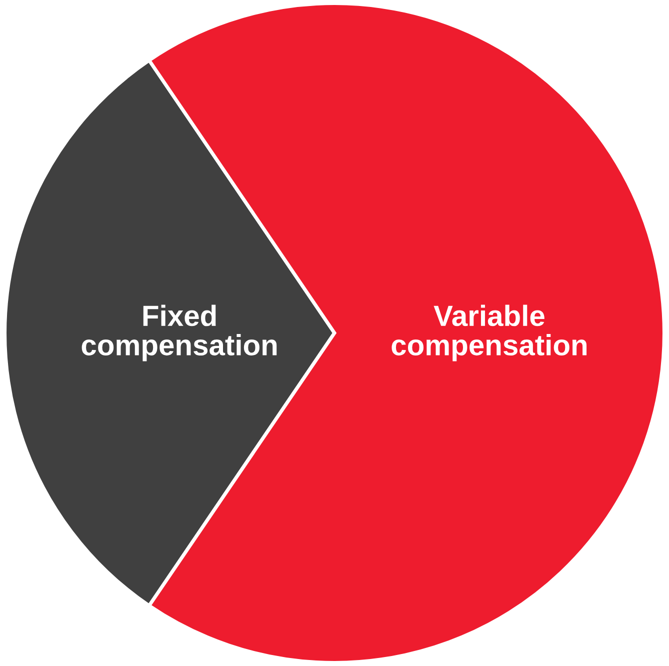  I want to click on slice-label: Fixed compensation, so click(179, 333).